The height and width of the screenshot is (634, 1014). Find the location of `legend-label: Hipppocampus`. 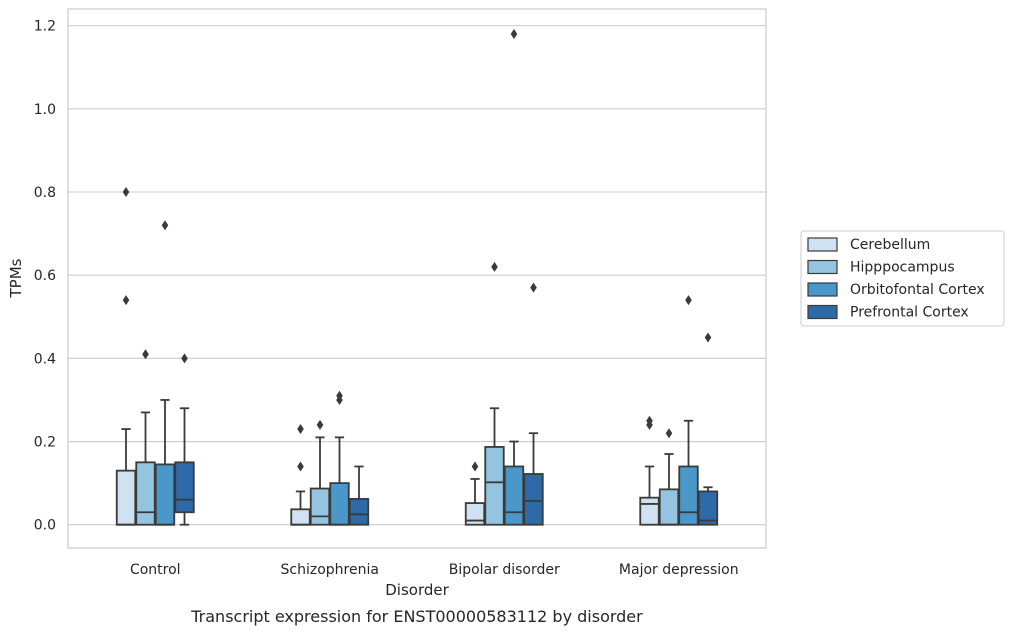

legend-label: Hipppocampus is located at coordinates (902, 268).